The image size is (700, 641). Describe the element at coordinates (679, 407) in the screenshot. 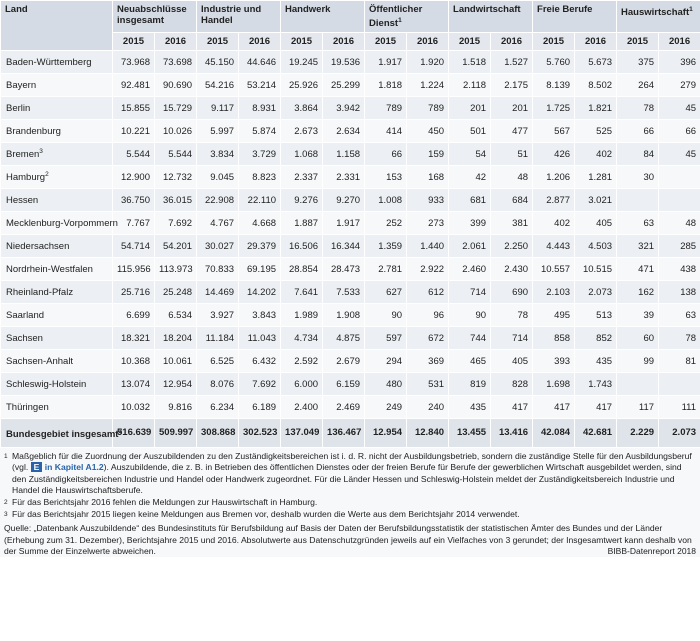

I see `value-cell: 111` at that location.